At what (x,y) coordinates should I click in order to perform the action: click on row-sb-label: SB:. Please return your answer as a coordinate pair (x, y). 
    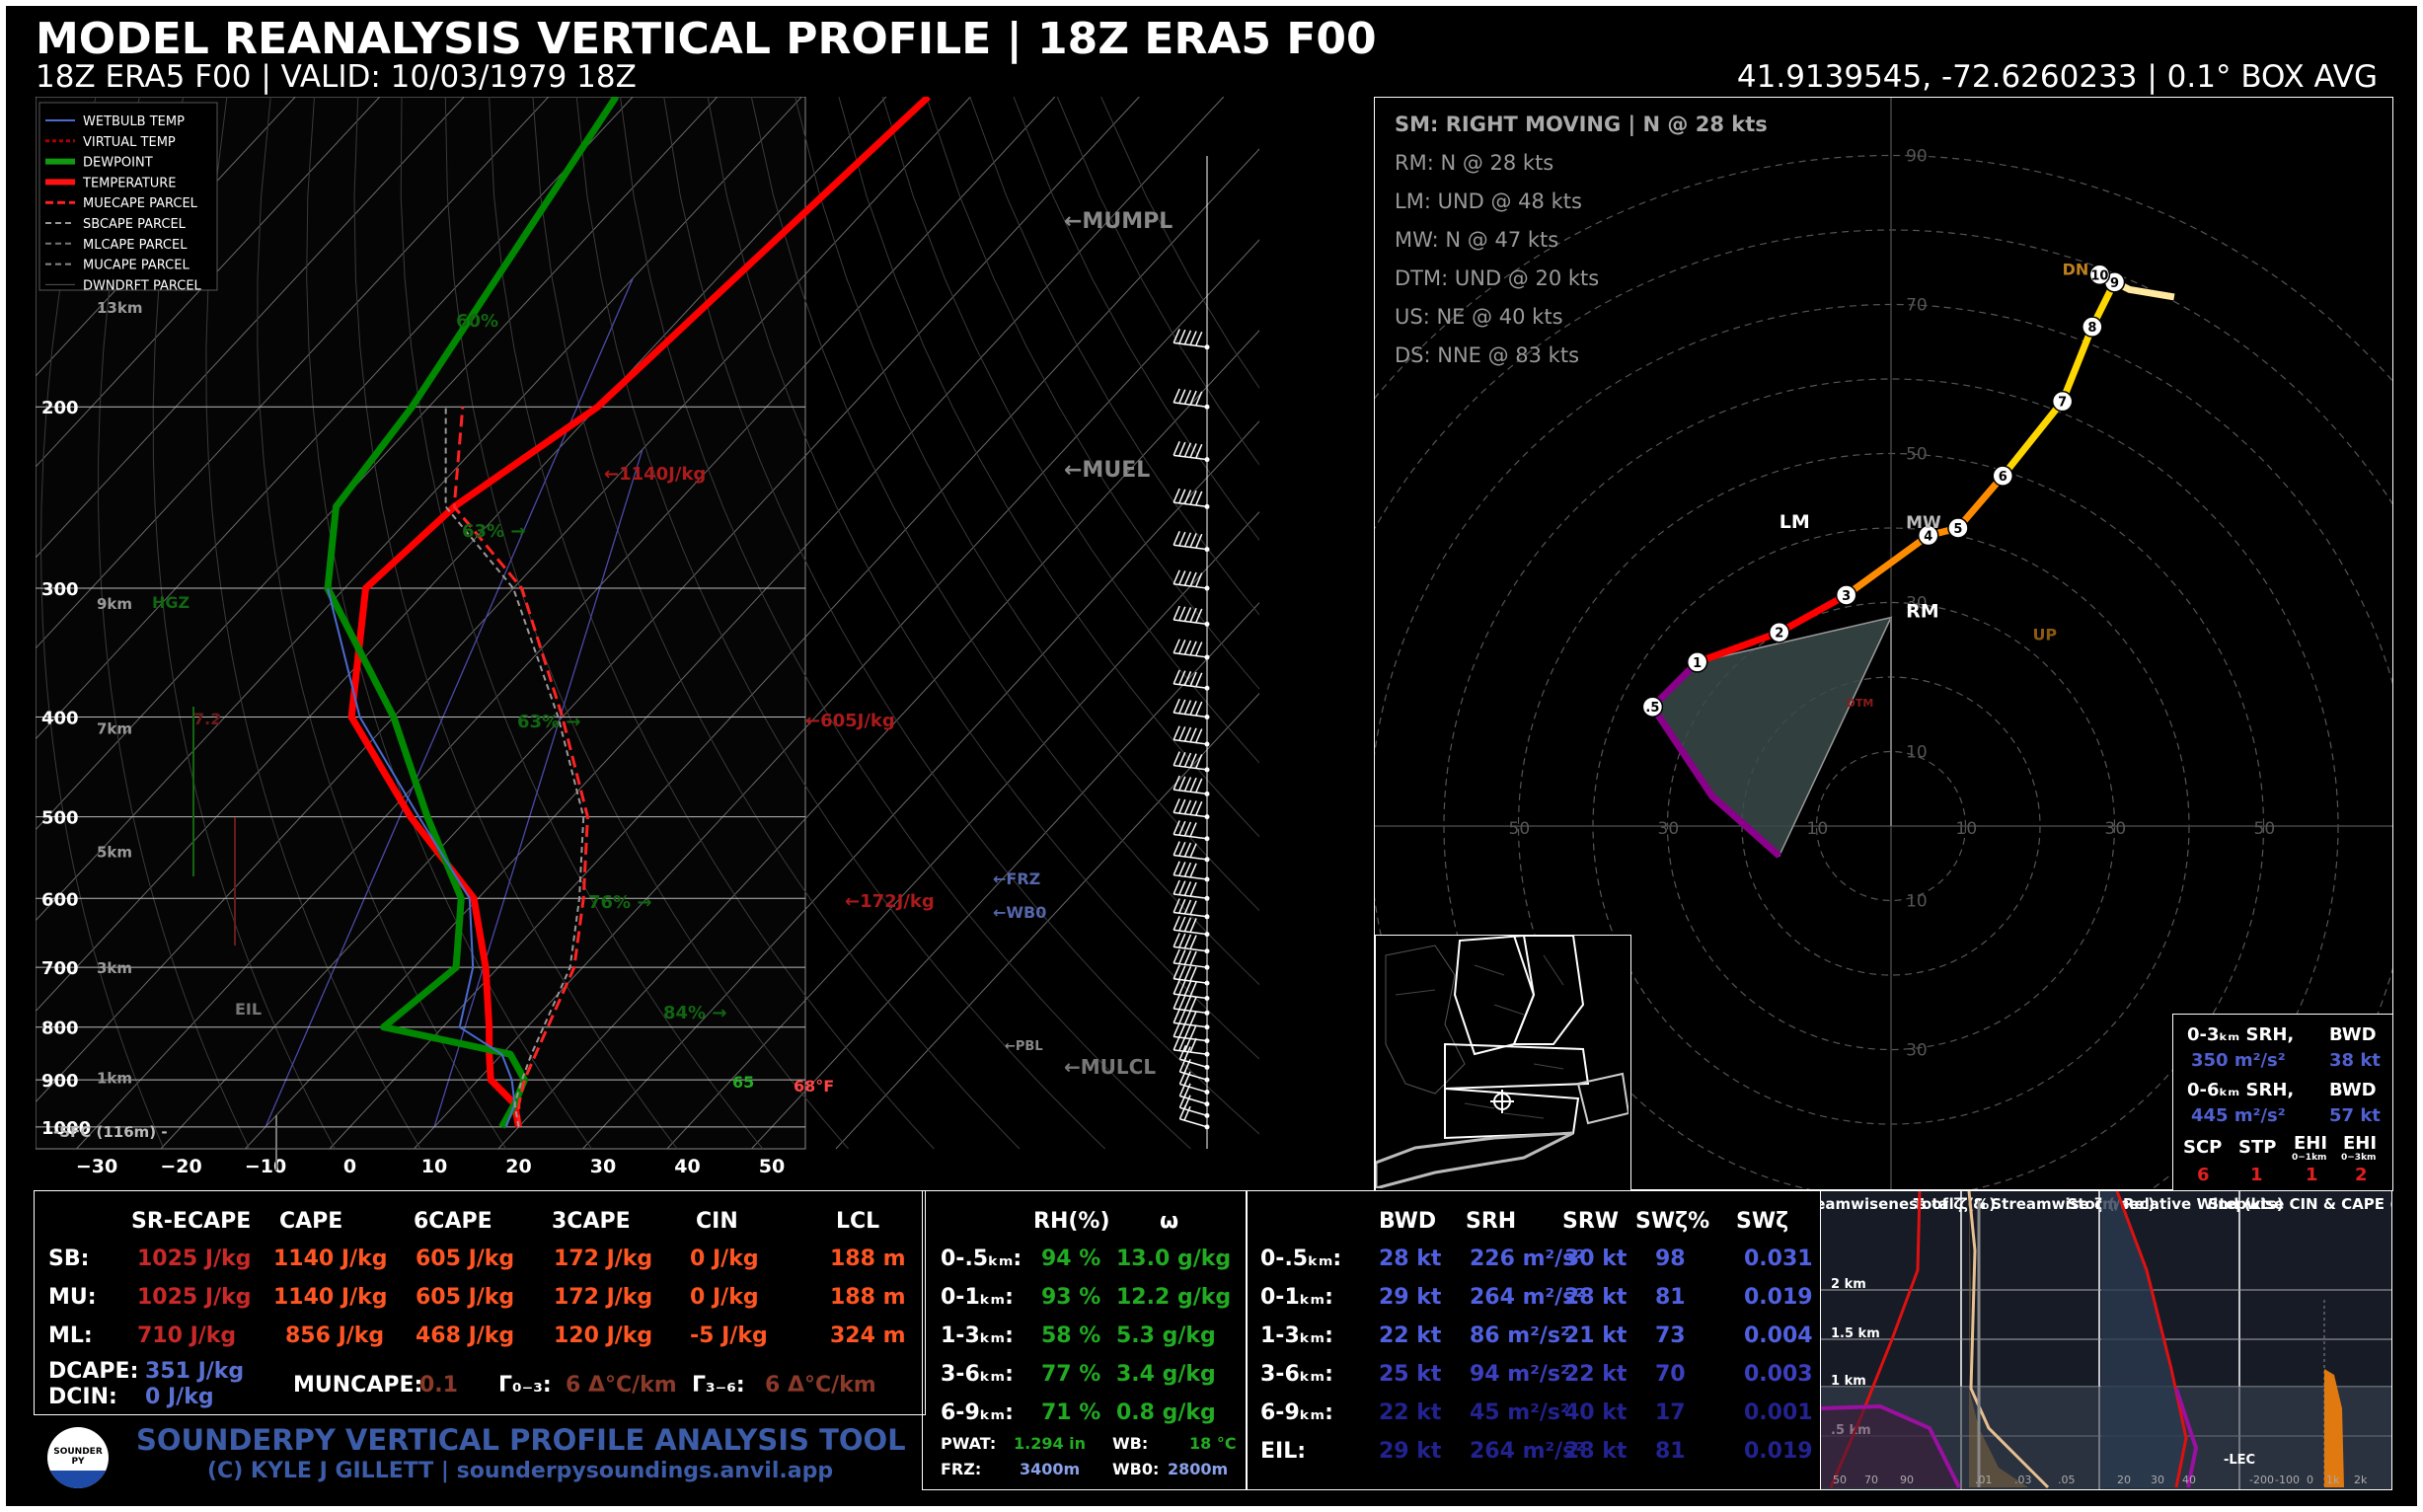
    Looking at the image, I should click on (69, 1259).